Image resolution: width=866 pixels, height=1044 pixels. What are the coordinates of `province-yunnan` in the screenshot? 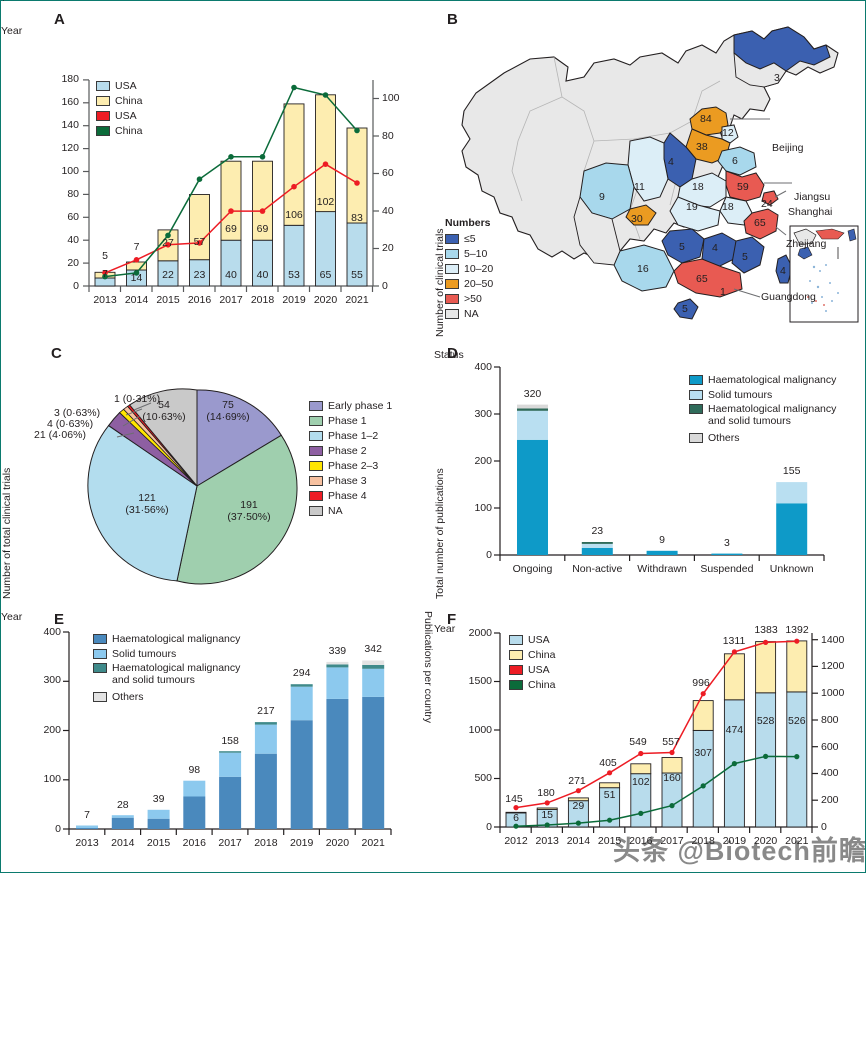 It's located at (597, 231).